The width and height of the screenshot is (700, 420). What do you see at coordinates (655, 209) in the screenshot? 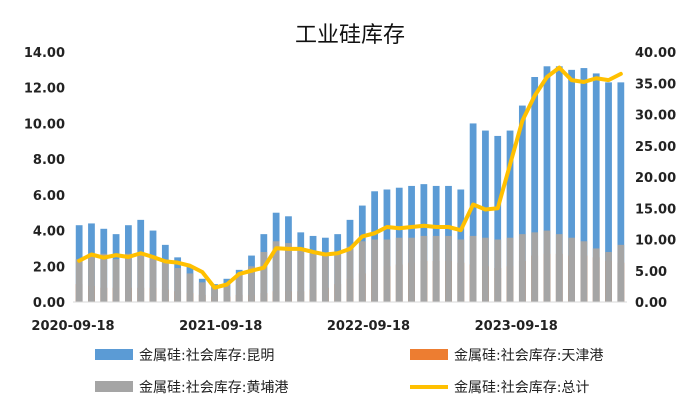
I see `y-right-tick-3: 15.00` at bounding box center [655, 209].